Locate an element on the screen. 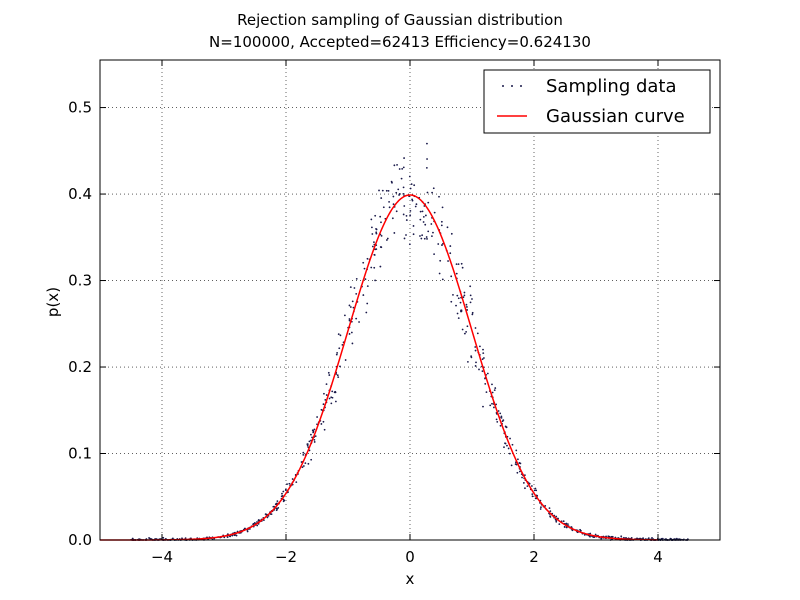  y-tick-label: 0.3 is located at coordinates (80, 281).